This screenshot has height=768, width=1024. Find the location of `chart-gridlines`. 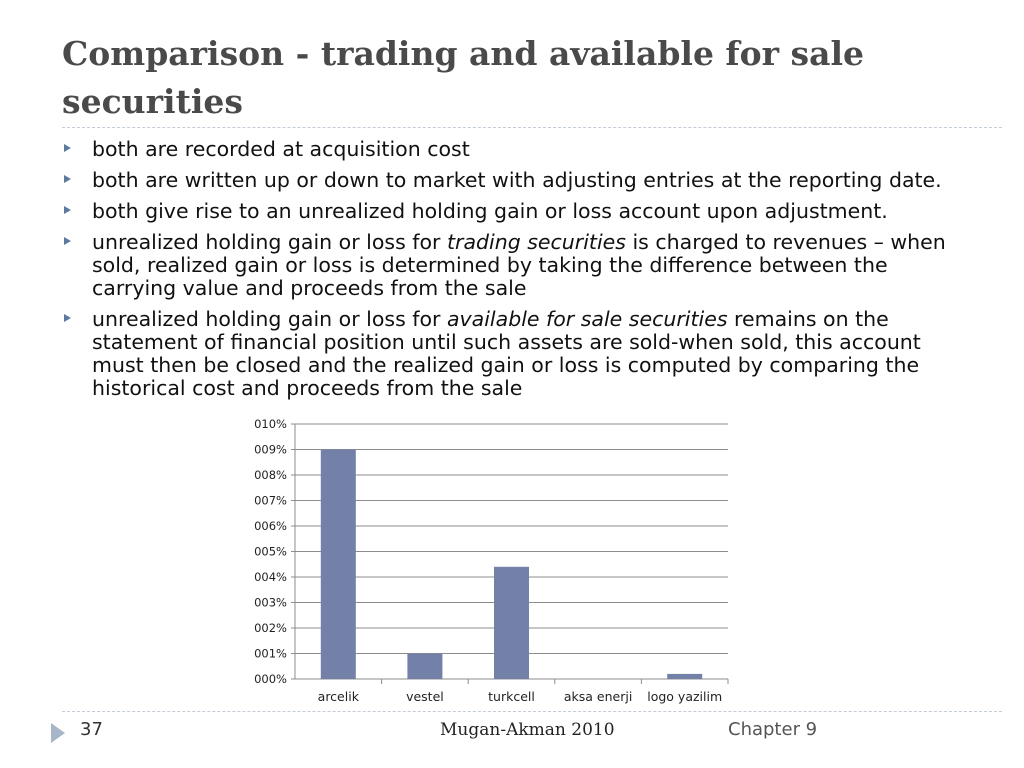

chart-gridlines is located at coordinates (511, 551).